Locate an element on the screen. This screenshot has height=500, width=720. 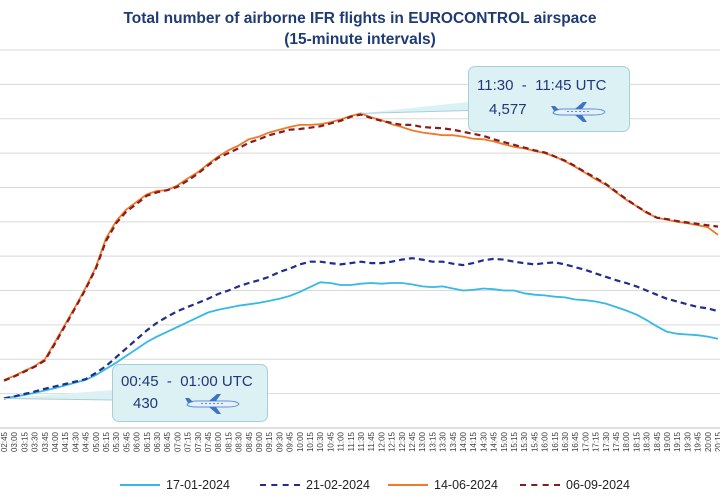
callout-start-value: 430 is located at coordinates (146, 403).